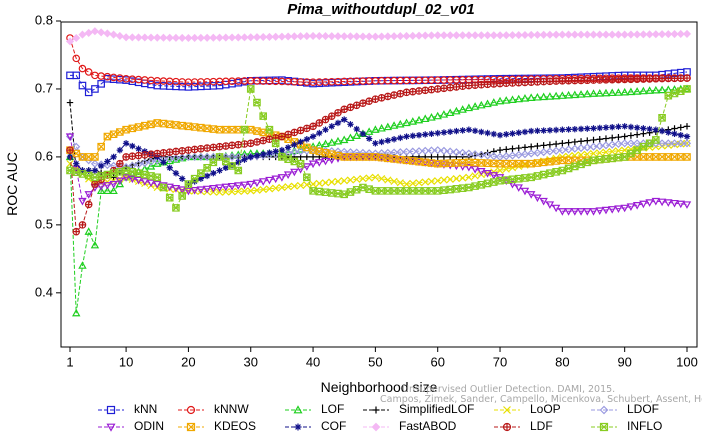 The image size is (702, 434). Describe the element at coordinates (507, 410) in the screenshot. I see `legend-marker` at that location.